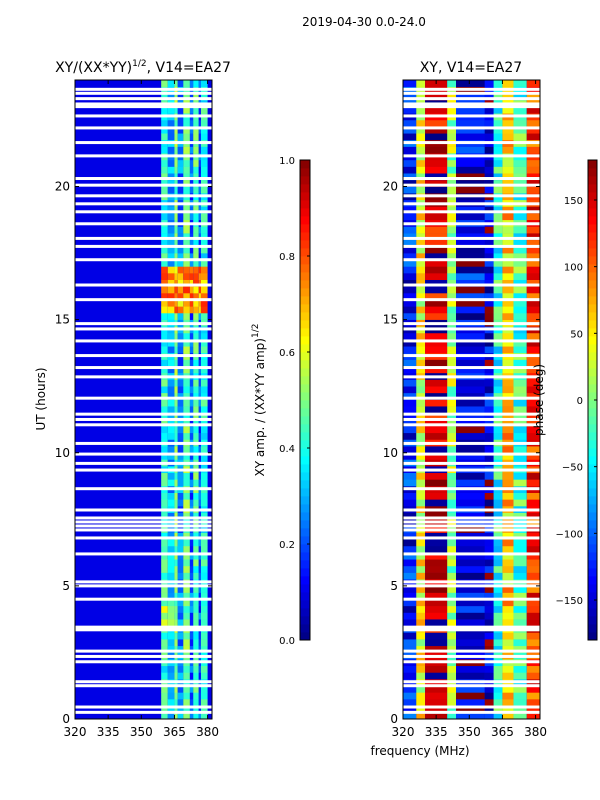  I want to click on colorbar-tick-label: 50, so click(576, 334).